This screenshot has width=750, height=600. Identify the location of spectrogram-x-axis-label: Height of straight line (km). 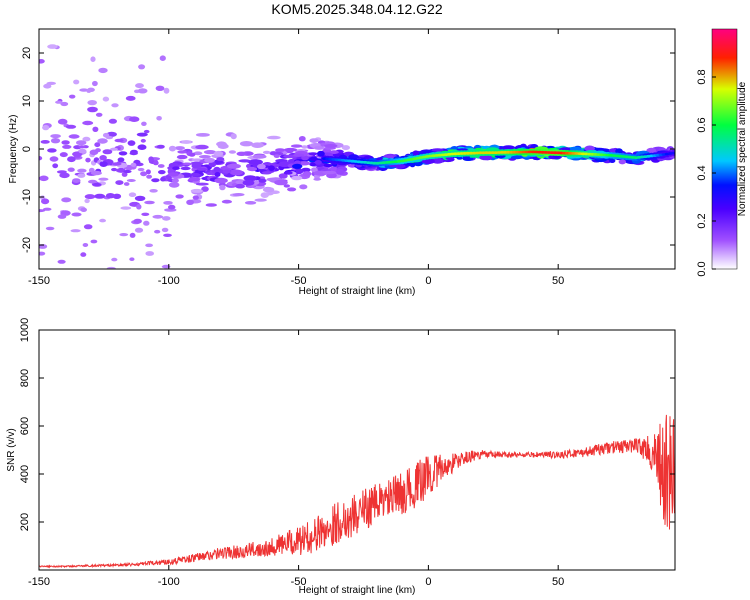
(357, 291).